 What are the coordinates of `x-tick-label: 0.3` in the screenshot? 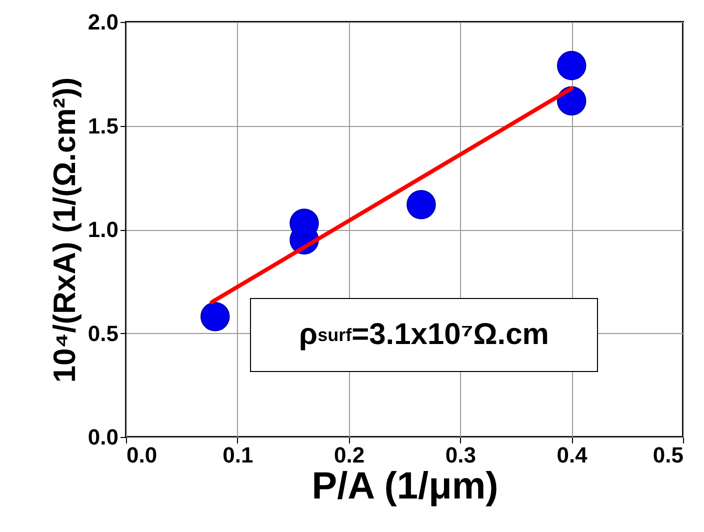 It's located at (460, 455).